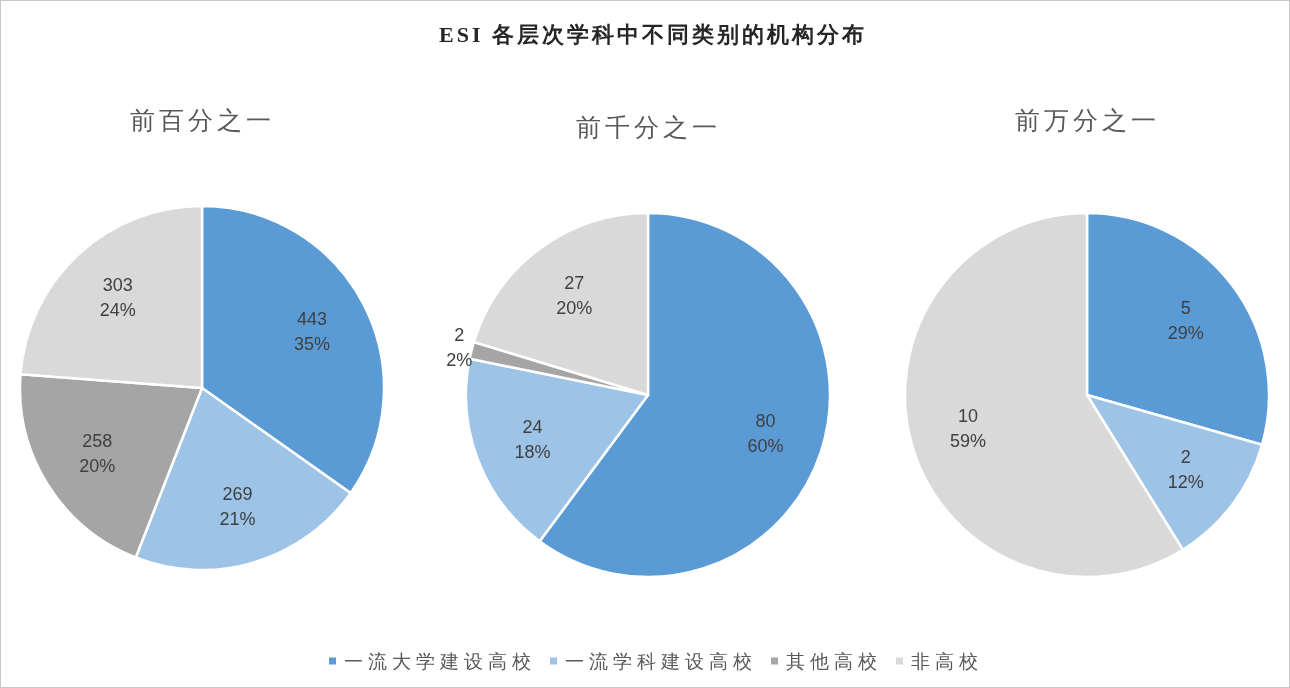 The height and width of the screenshot is (688, 1290). I want to click on chart-title: 前千分之一, so click(648, 127).